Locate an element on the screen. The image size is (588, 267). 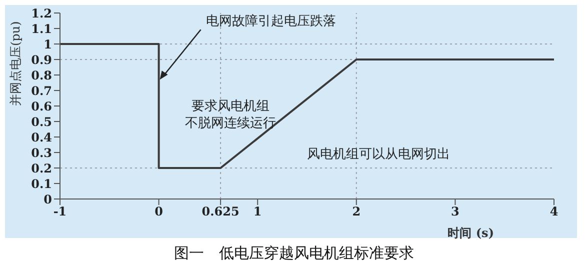
x-tick-label: 3 is located at coordinates (455, 211).